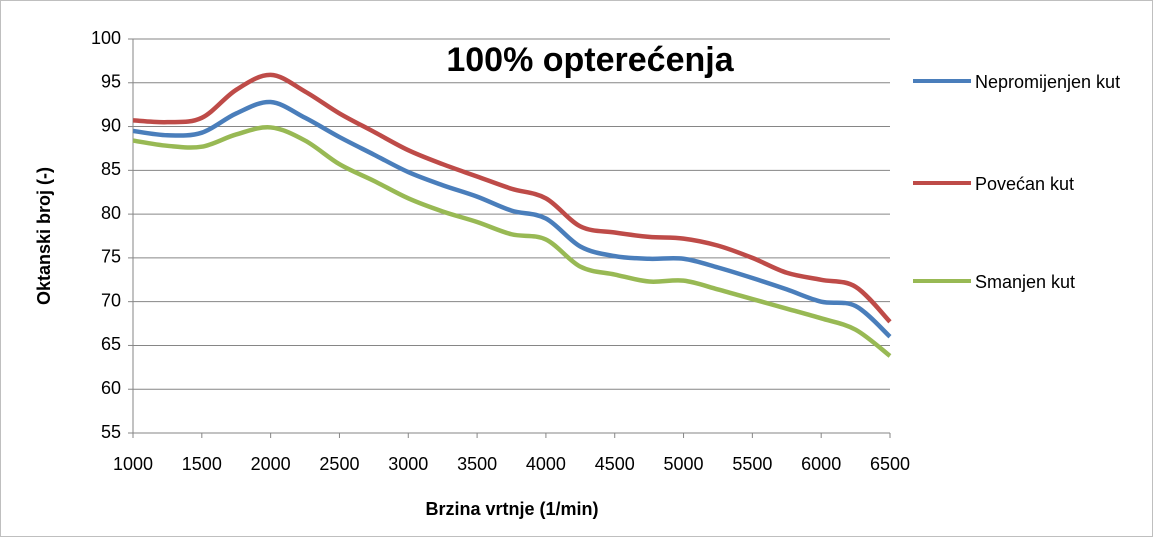  Describe the element at coordinates (511, 509) in the screenshot. I see `x-axis-title: Brzina vrtnje (1/min)` at that location.